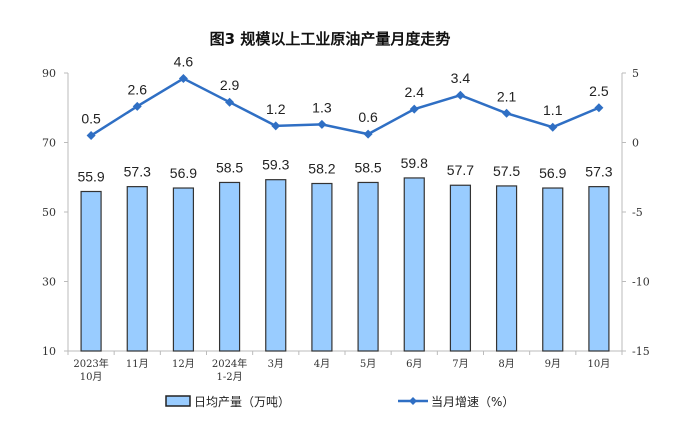 The height and width of the screenshot is (427, 687). What do you see at coordinates (90, 363) in the screenshot?
I see `category-label: 2023年` at bounding box center [90, 363].